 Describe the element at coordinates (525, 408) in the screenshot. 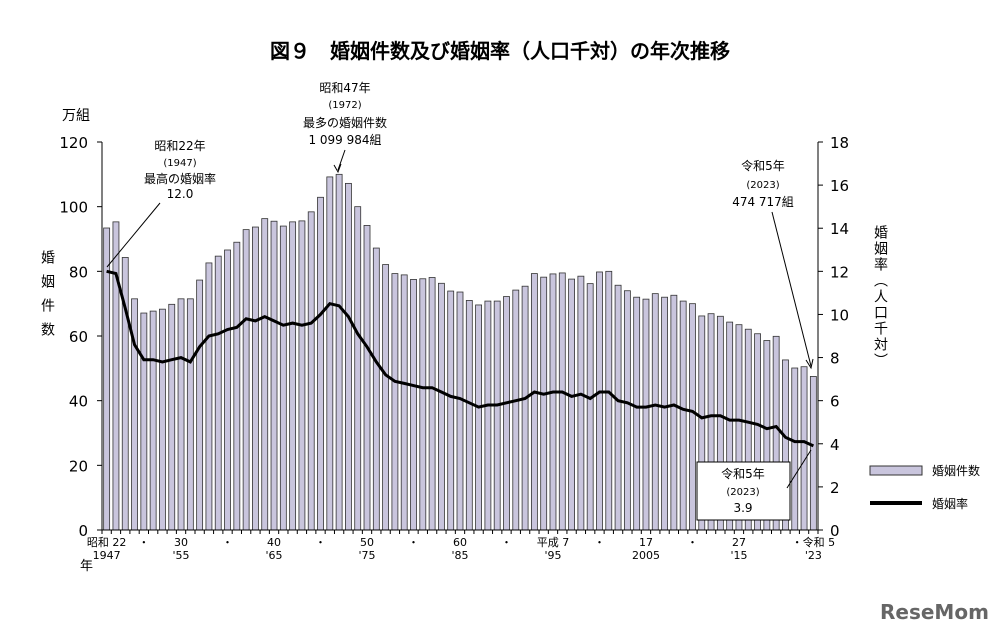

I see `bar-1992` at that location.